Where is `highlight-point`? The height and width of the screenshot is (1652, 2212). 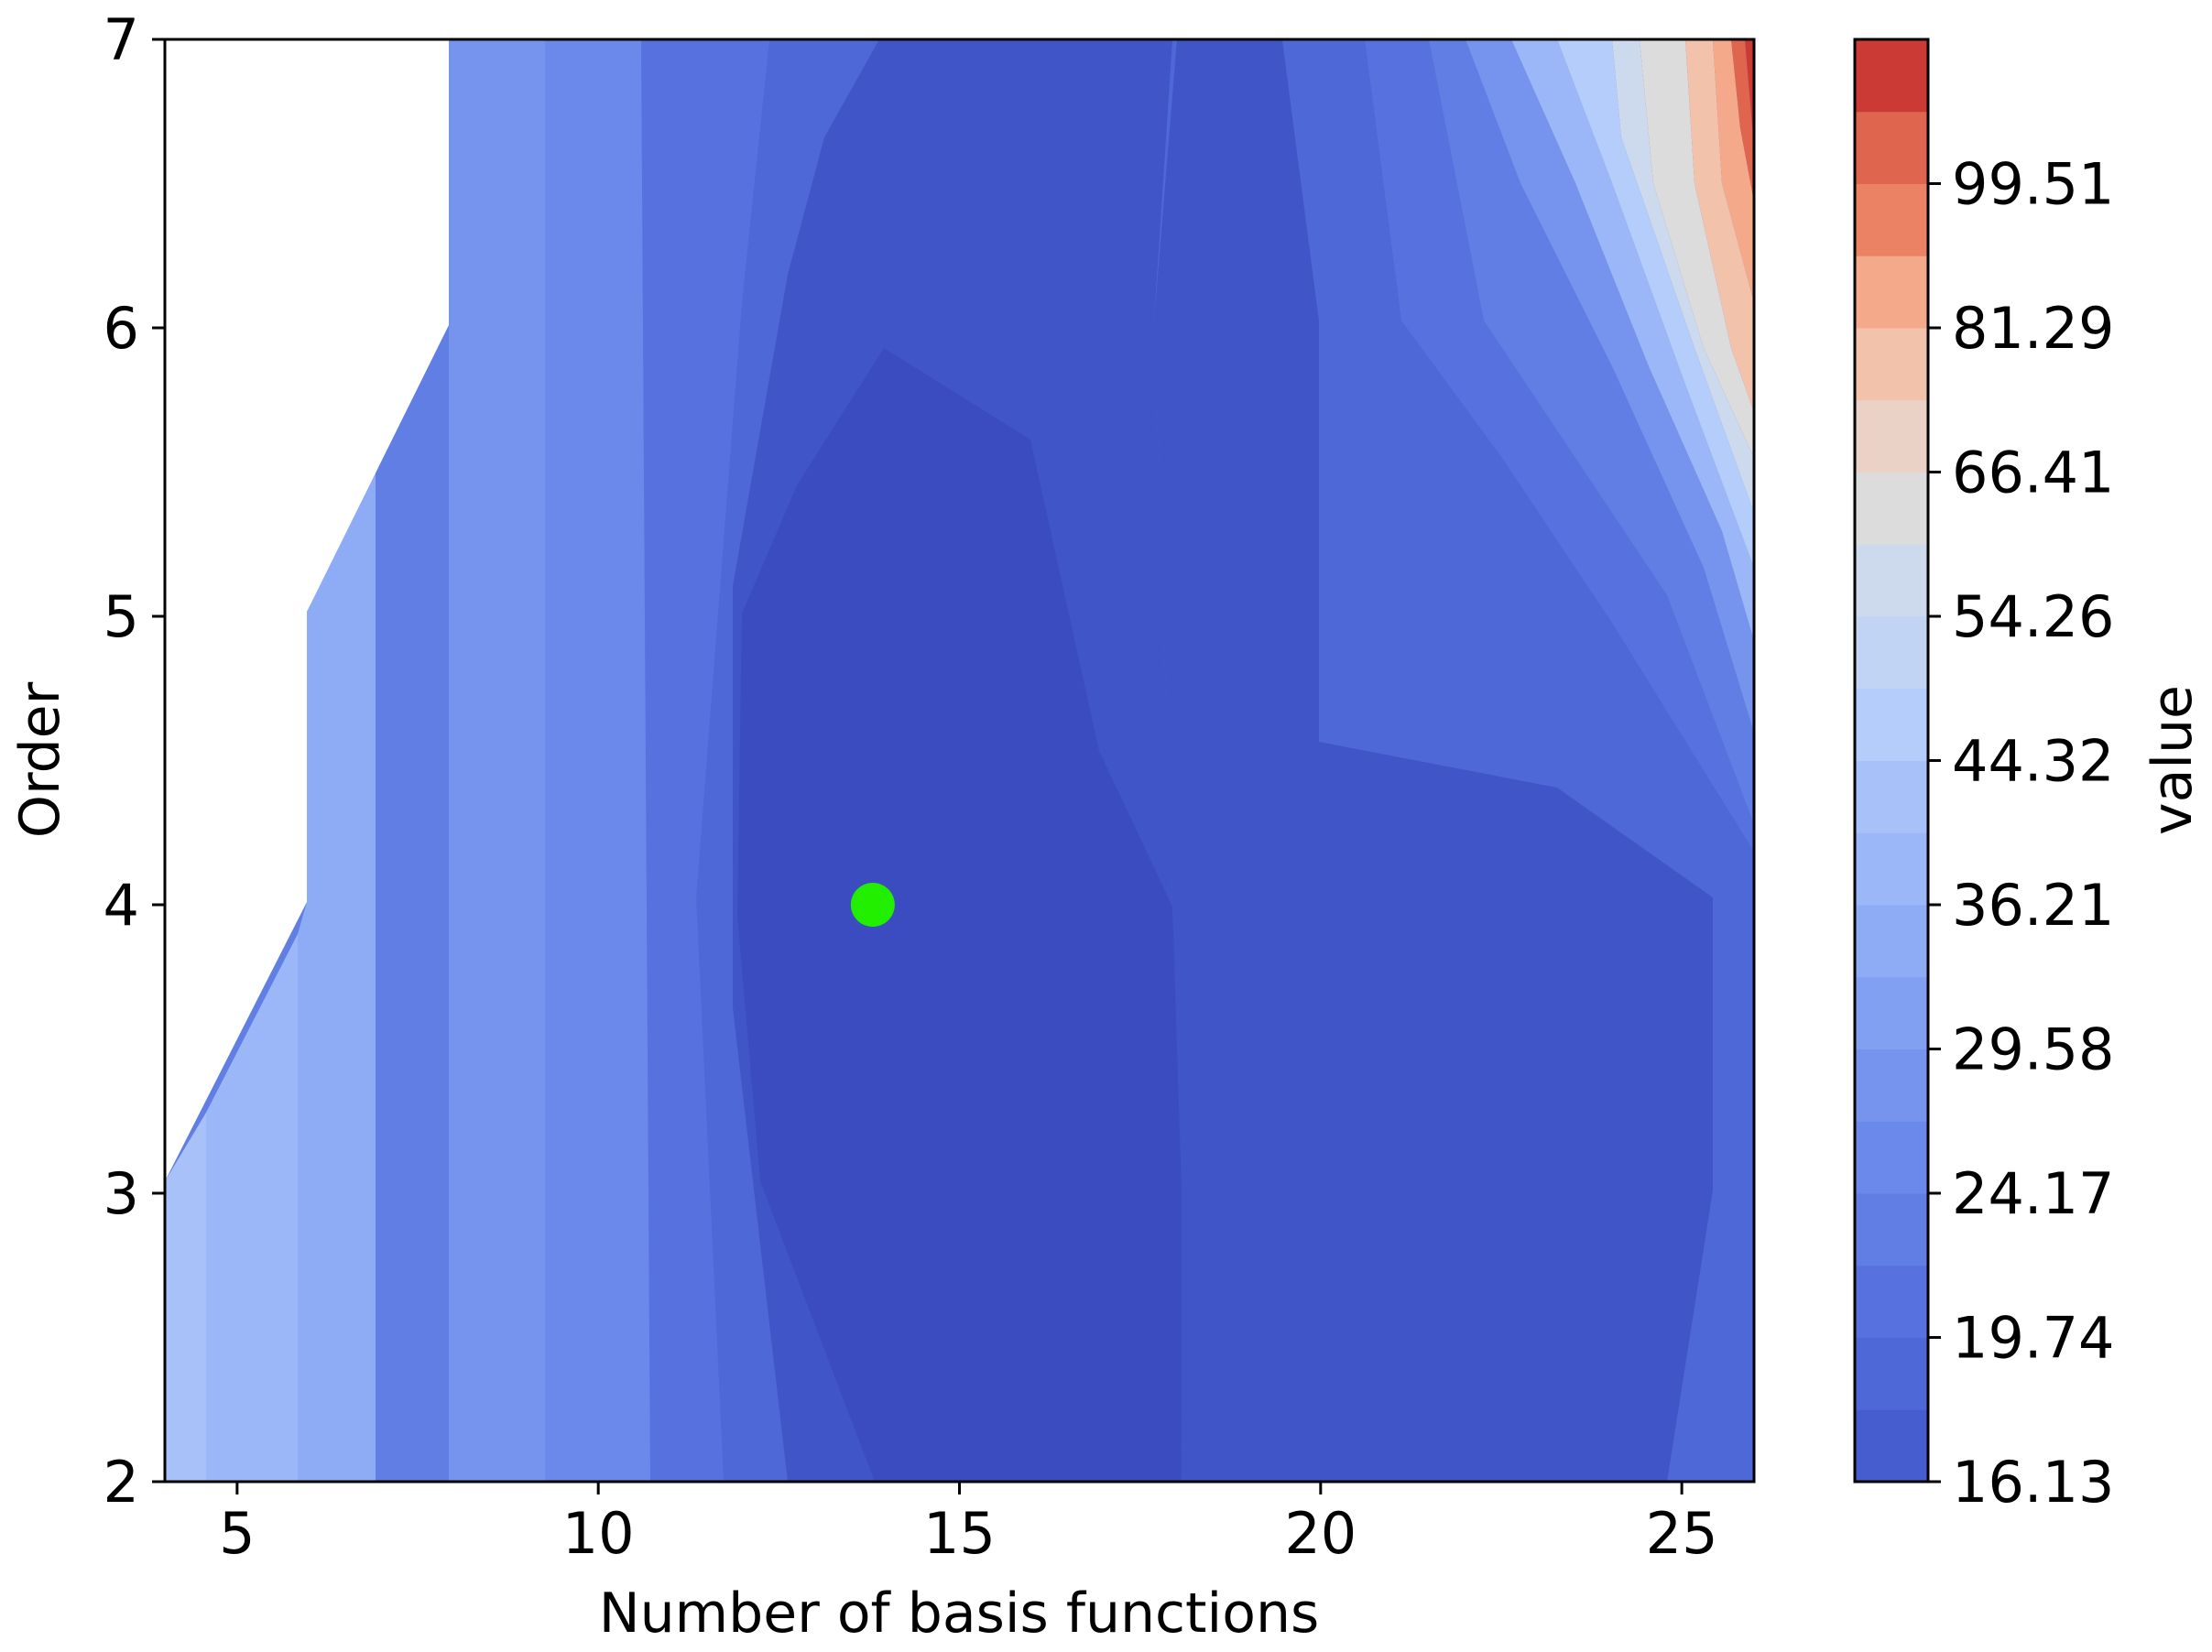 highlight-point is located at coordinates (872, 905).